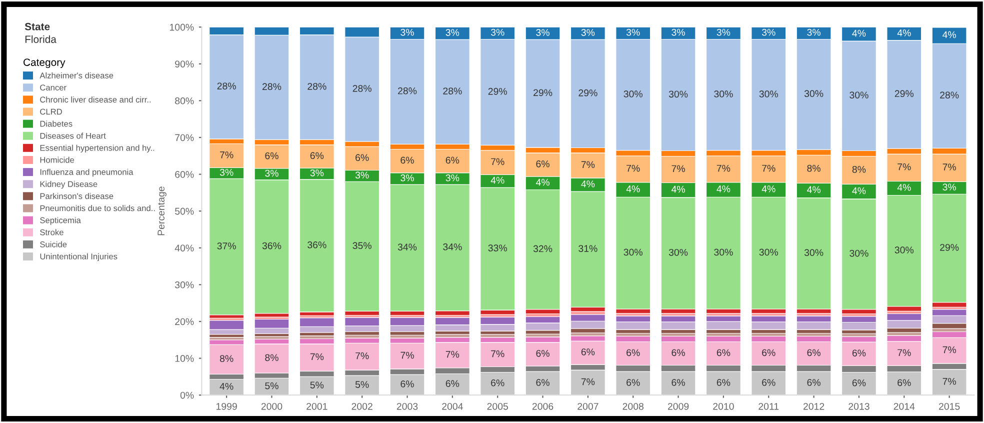  What do you see at coordinates (543, 406) in the screenshot?
I see `x-tick-label: 2006` at bounding box center [543, 406].